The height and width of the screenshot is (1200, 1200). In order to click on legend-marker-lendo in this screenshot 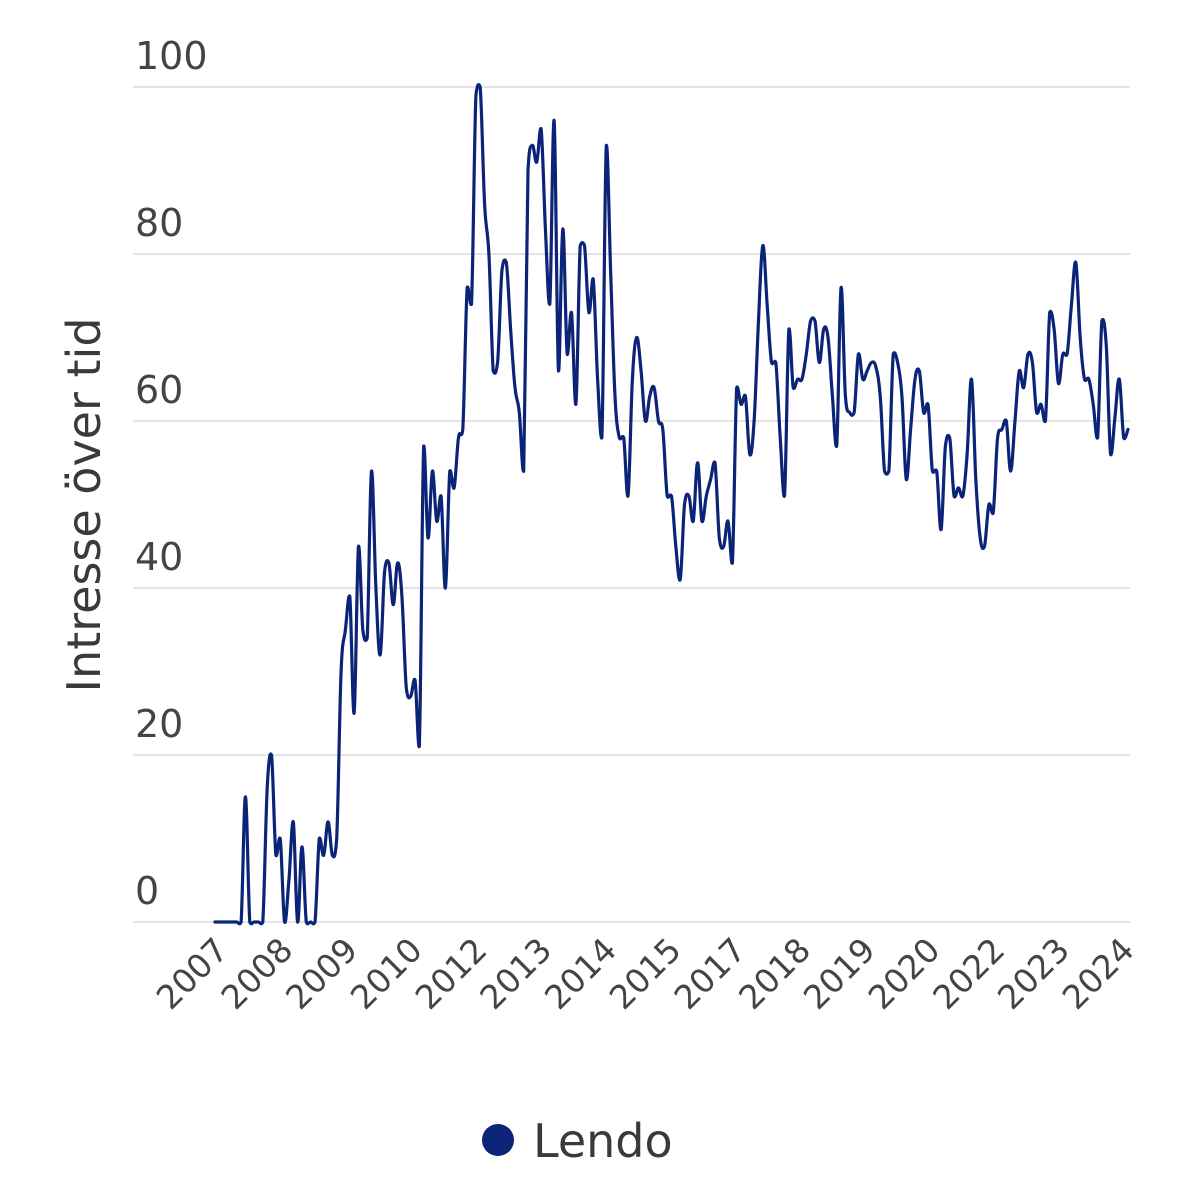, I will do `click(498, 1140)`.